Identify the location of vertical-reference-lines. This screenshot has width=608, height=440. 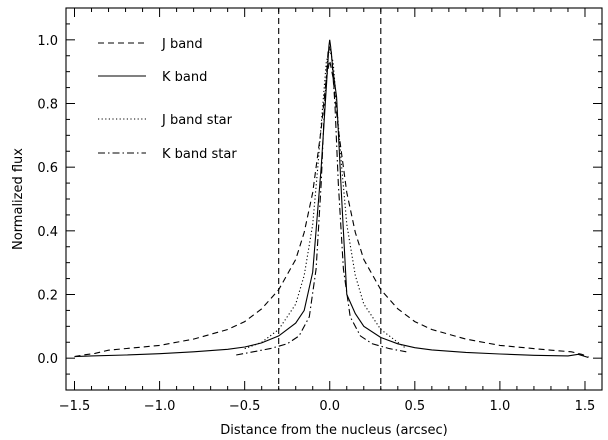
(330, 199).